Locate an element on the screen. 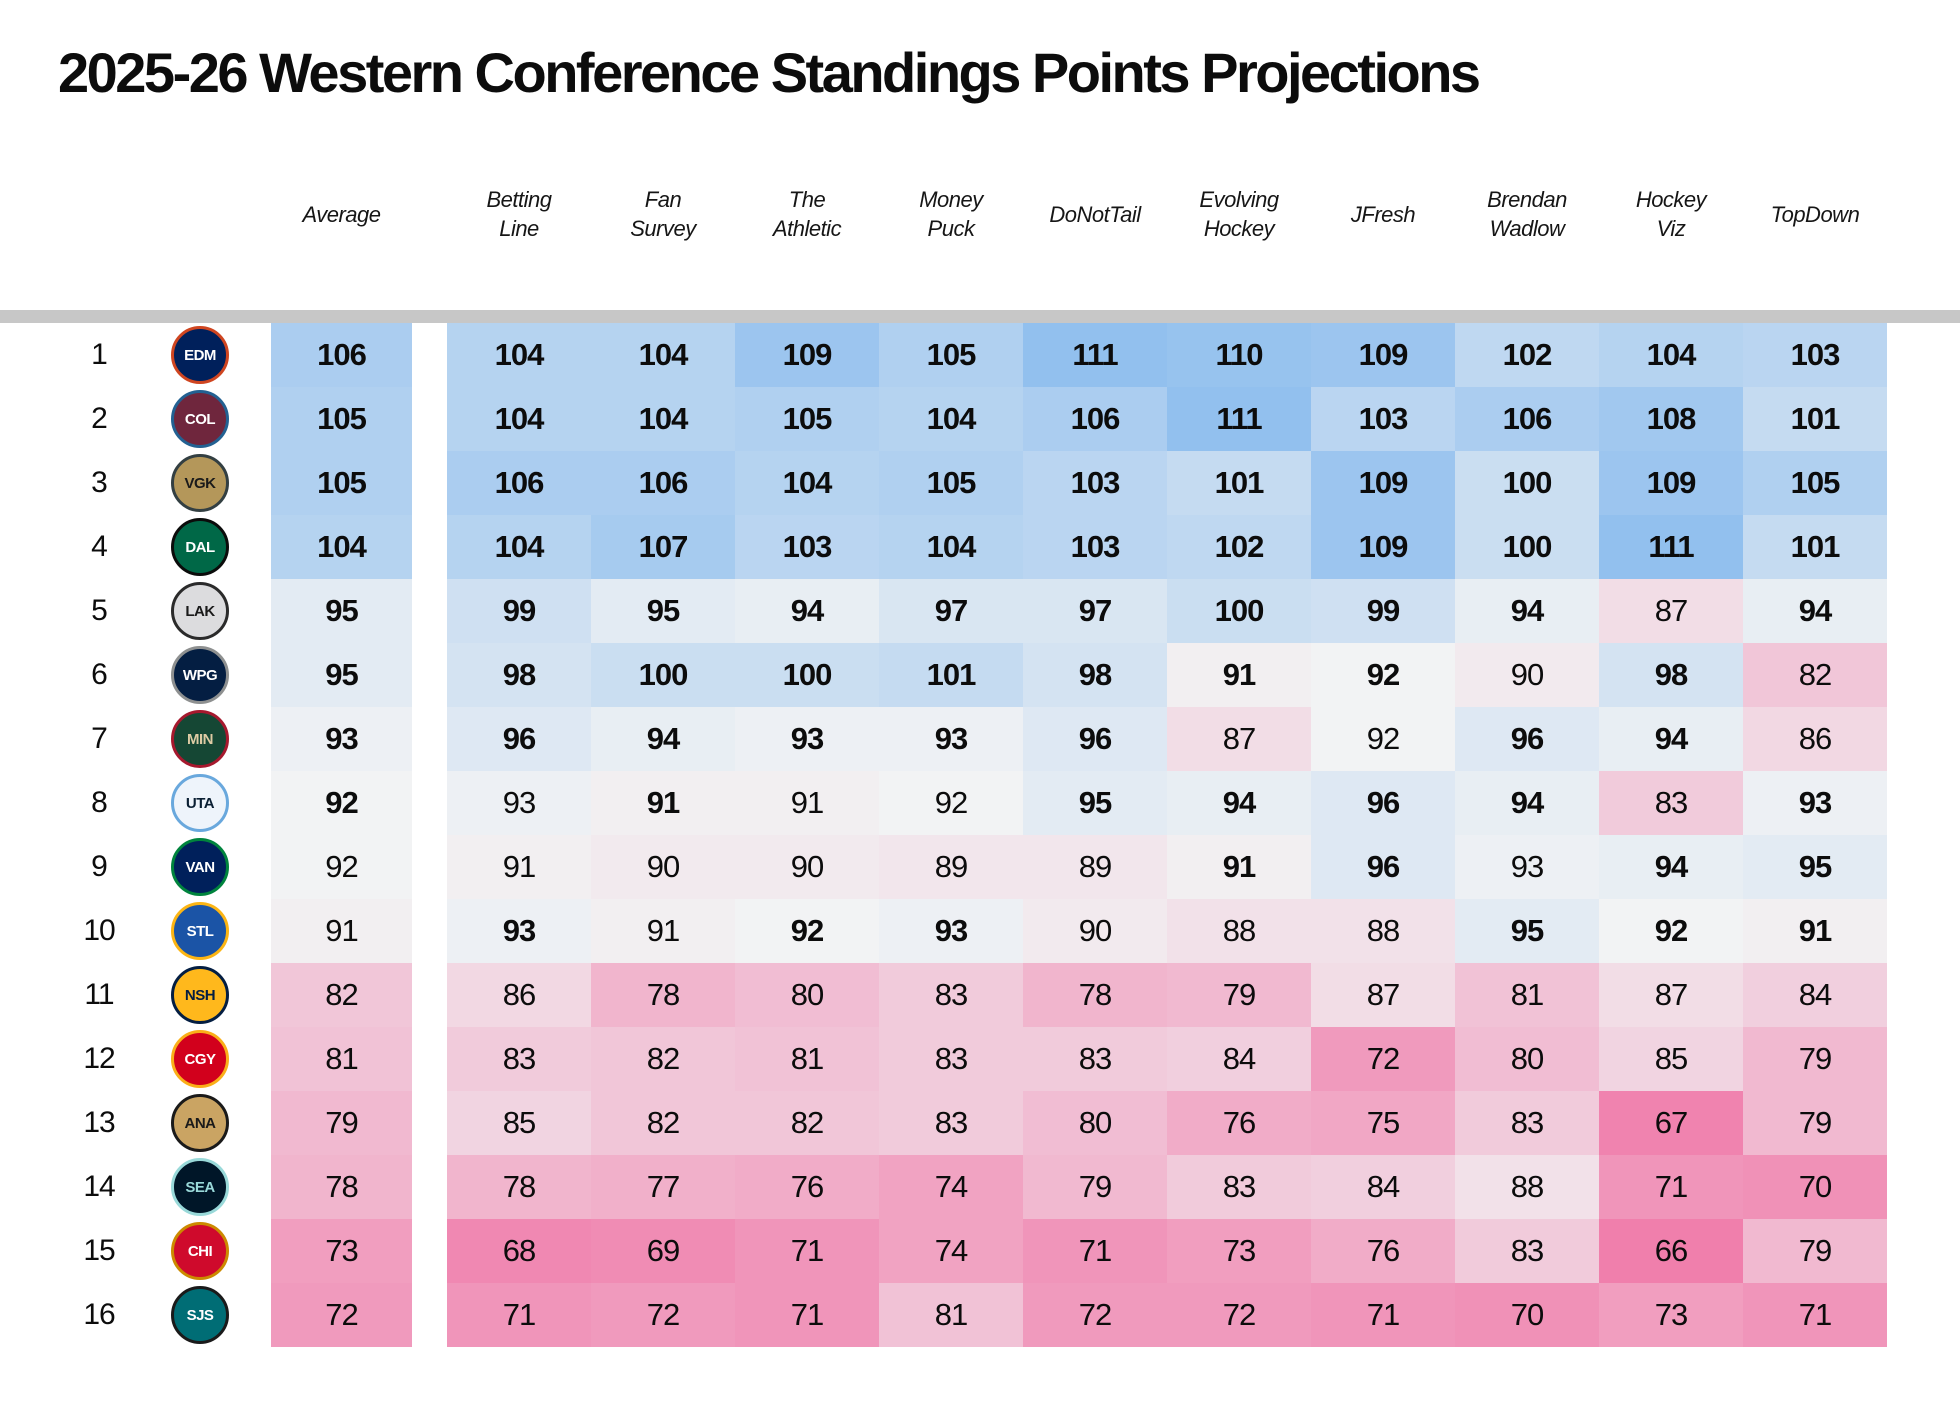 The width and height of the screenshot is (1960, 1424). points-cell: 85 is located at coordinates (1671, 1059).